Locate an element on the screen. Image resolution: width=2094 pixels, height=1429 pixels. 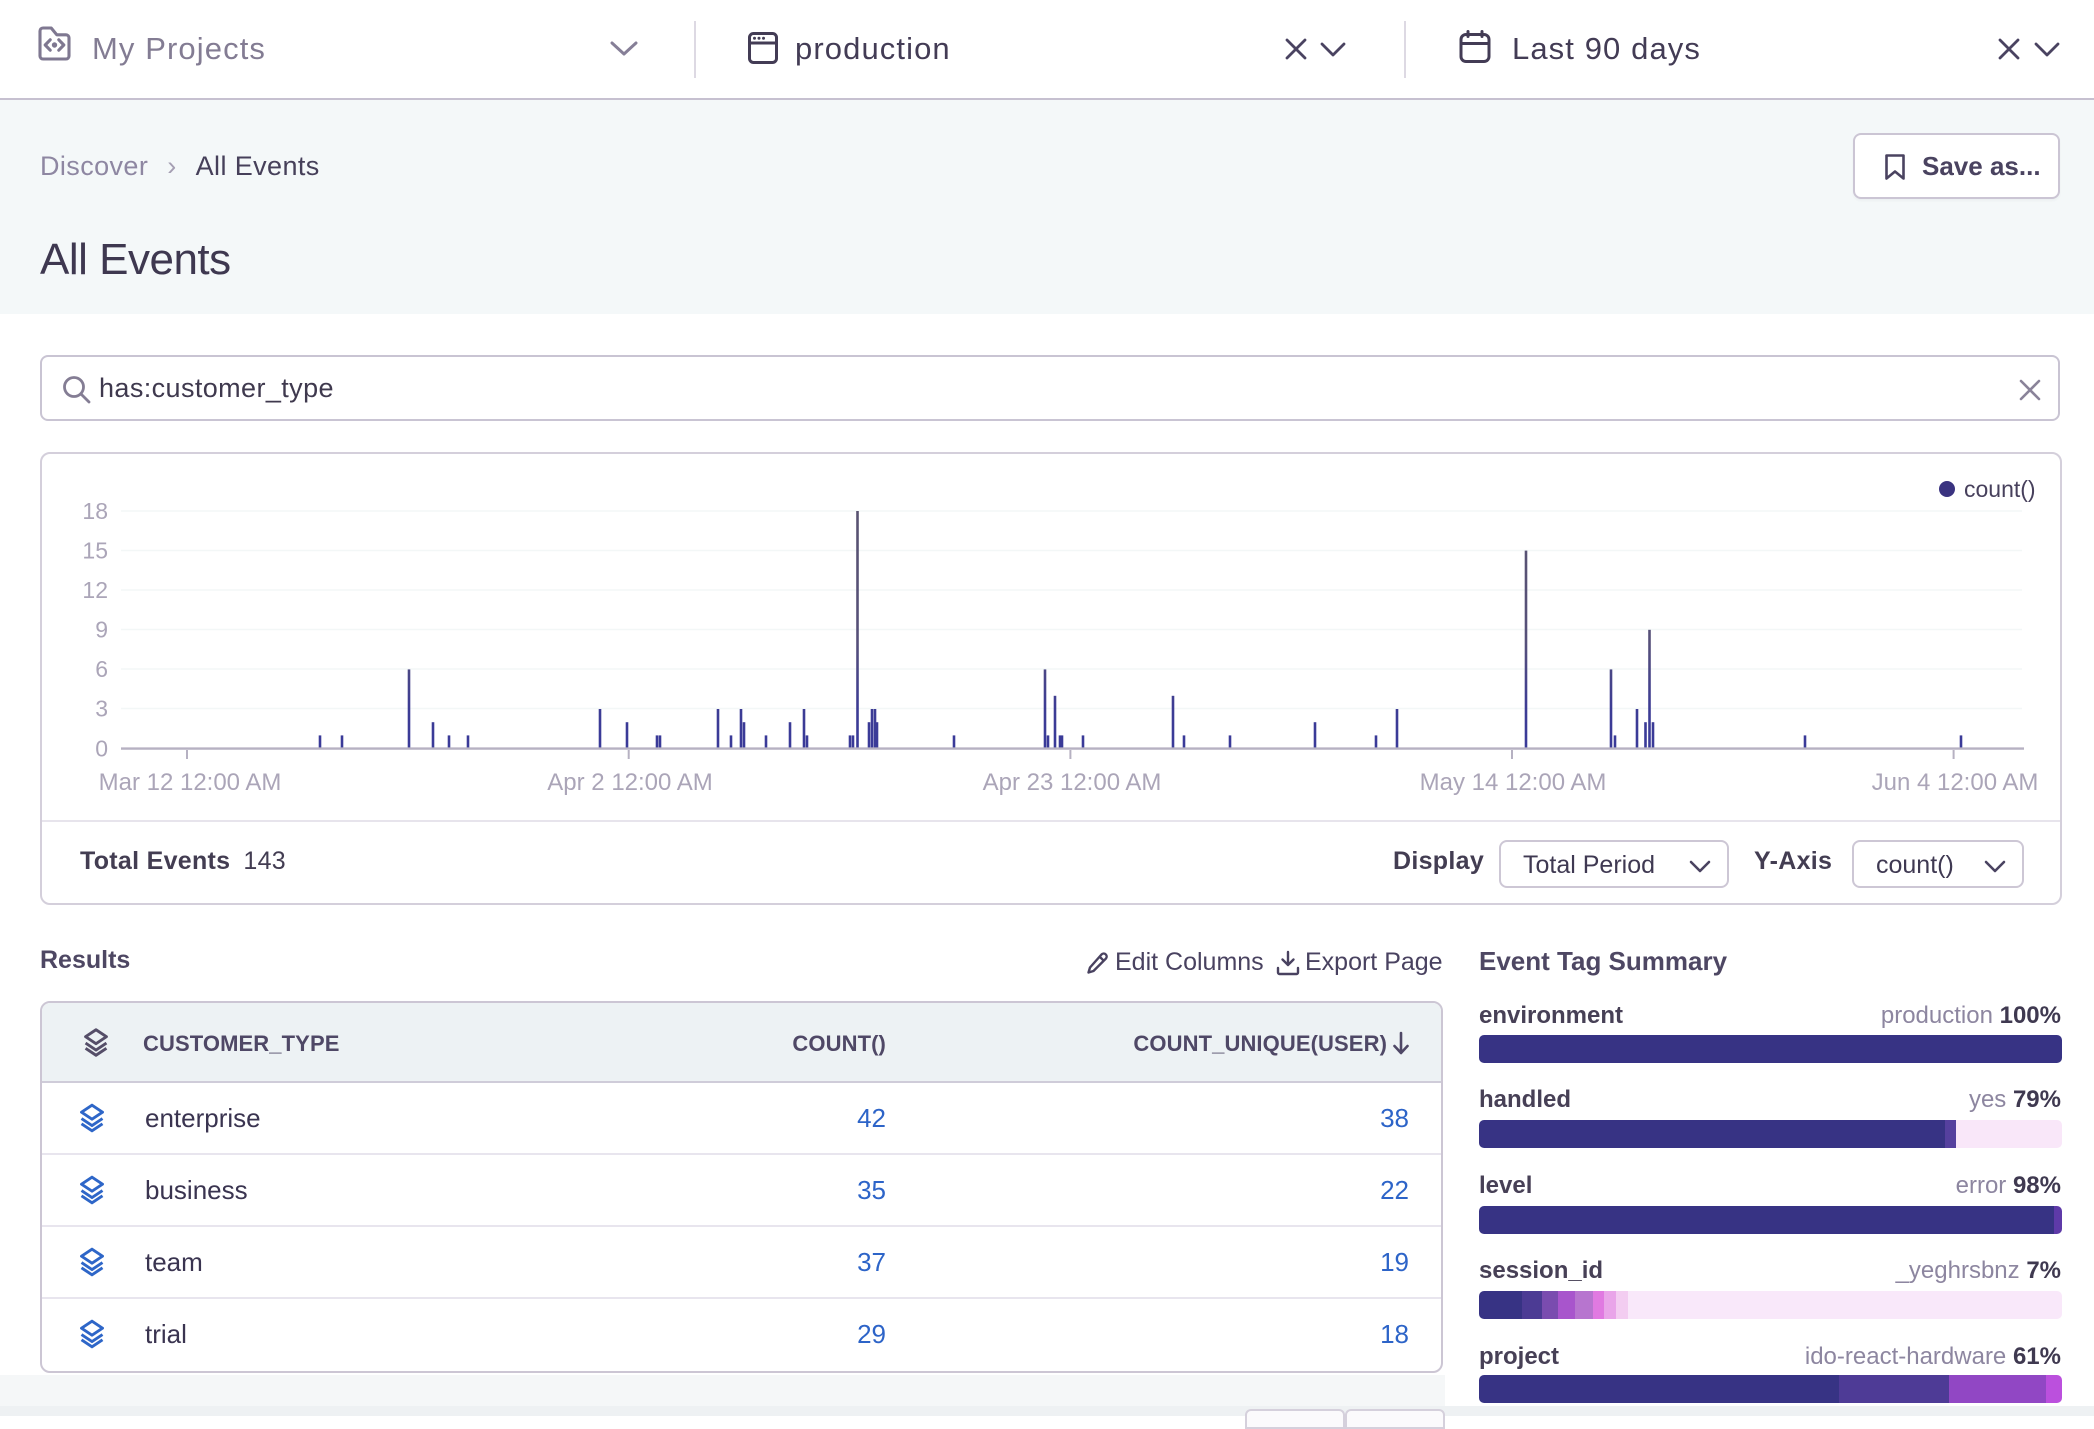
svg-text: 0 is located at coordinates (101, 749).